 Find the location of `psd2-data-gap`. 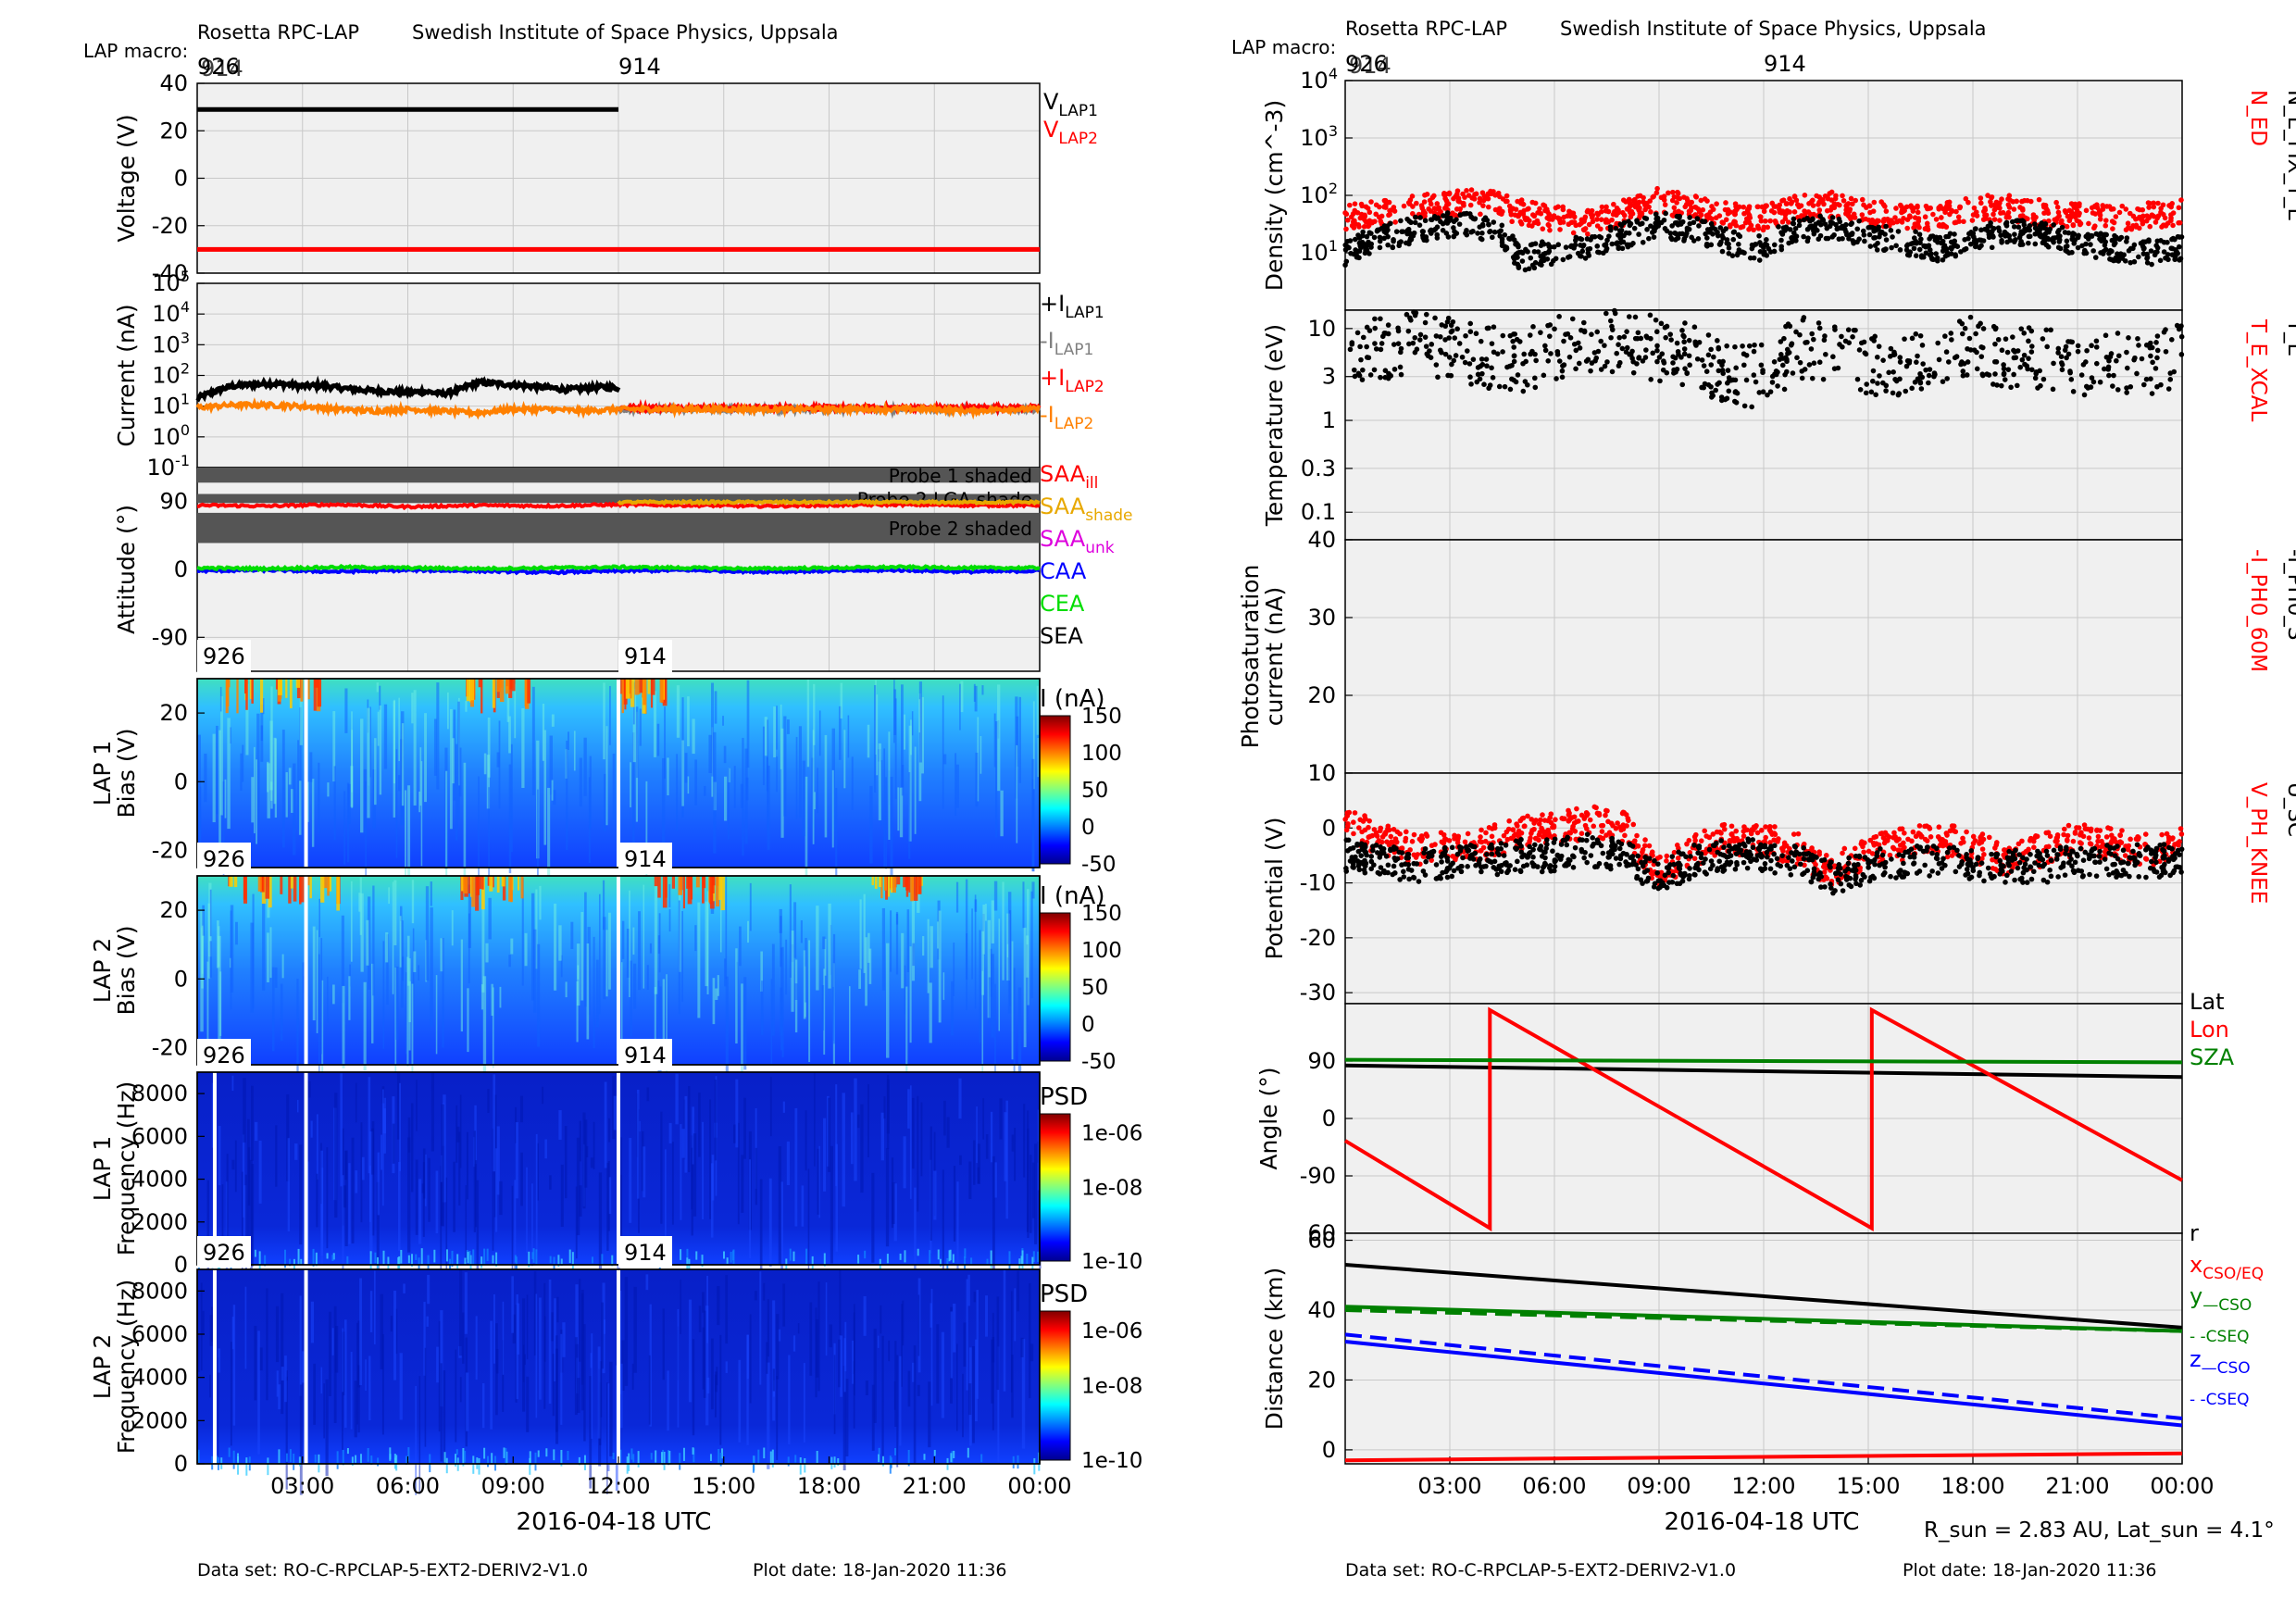

psd2-data-gap is located at coordinates (214, 1366).